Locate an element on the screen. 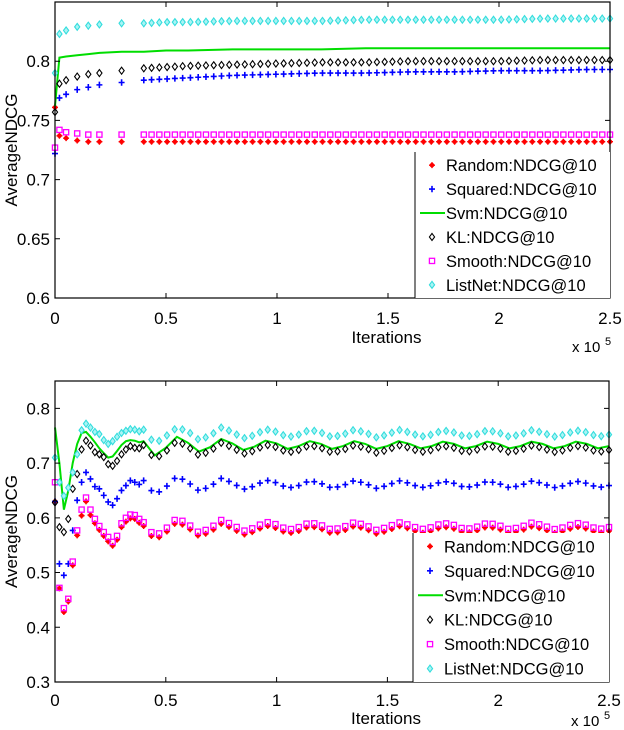  y-tick-label: 0.75 is located at coordinates (33, 120).